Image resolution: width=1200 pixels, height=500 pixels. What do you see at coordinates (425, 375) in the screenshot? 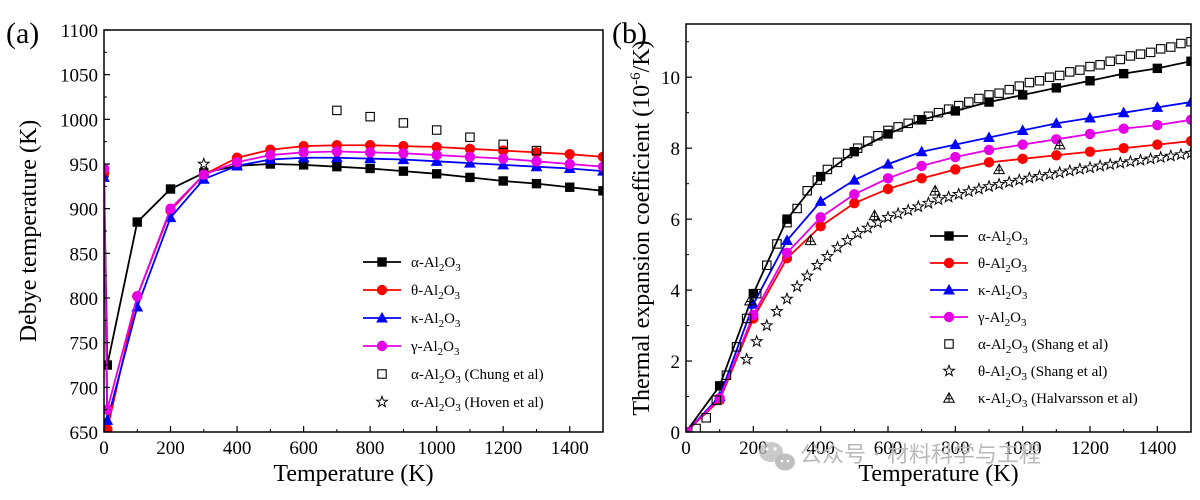
I see `chart-a-legend-text-4-a: α-Al` at bounding box center [425, 375].